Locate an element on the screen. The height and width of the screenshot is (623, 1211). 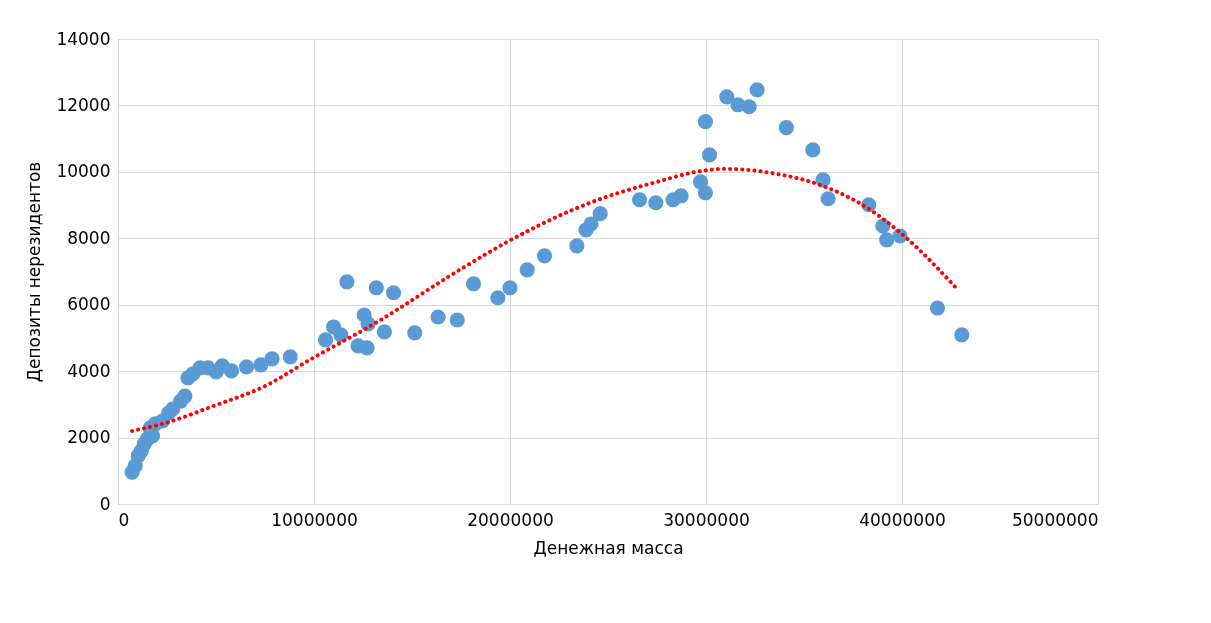
y-axis-title: Депозиты нерезидентов is located at coordinates (34, 272).